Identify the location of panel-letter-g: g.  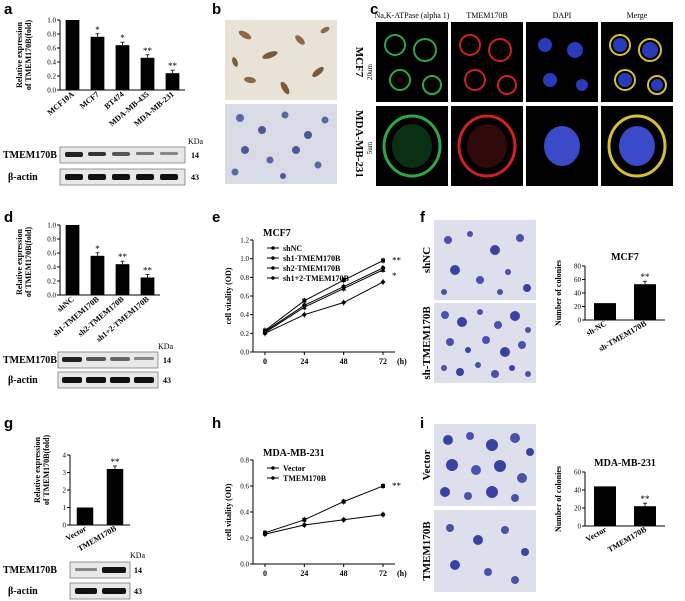
(8, 423).